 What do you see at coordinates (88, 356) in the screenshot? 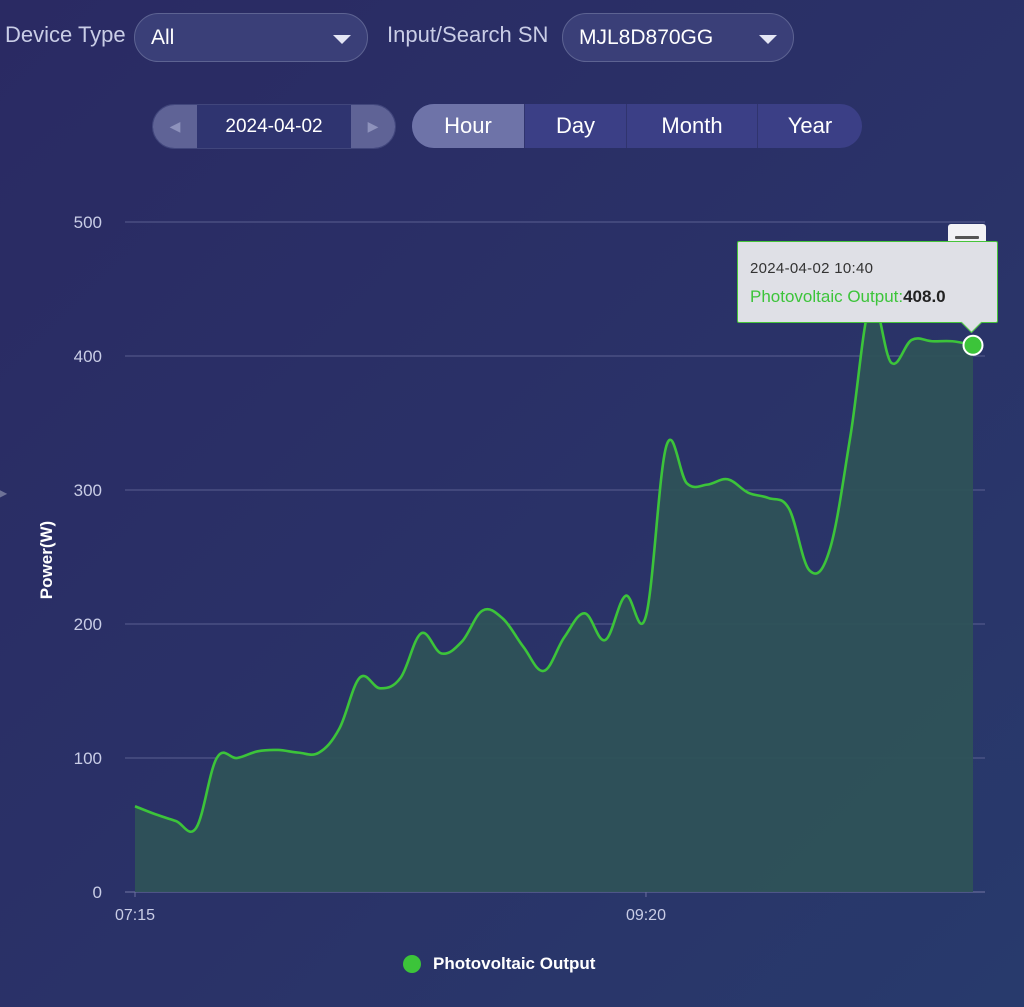
I see `y-tick-label: 400` at bounding box center [88, 356].